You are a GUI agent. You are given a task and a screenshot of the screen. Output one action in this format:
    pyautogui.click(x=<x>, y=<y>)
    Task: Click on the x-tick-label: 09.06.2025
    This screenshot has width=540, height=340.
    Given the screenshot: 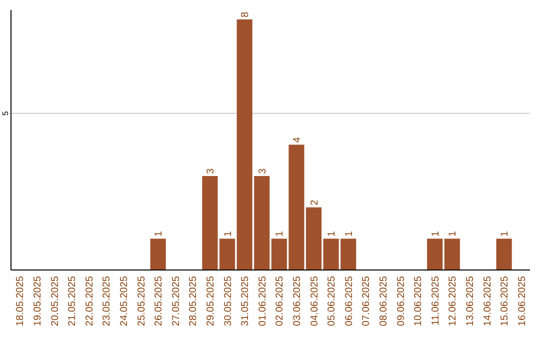 What is the action you would take?
    pyautogui.click(x=401, y=301)
    